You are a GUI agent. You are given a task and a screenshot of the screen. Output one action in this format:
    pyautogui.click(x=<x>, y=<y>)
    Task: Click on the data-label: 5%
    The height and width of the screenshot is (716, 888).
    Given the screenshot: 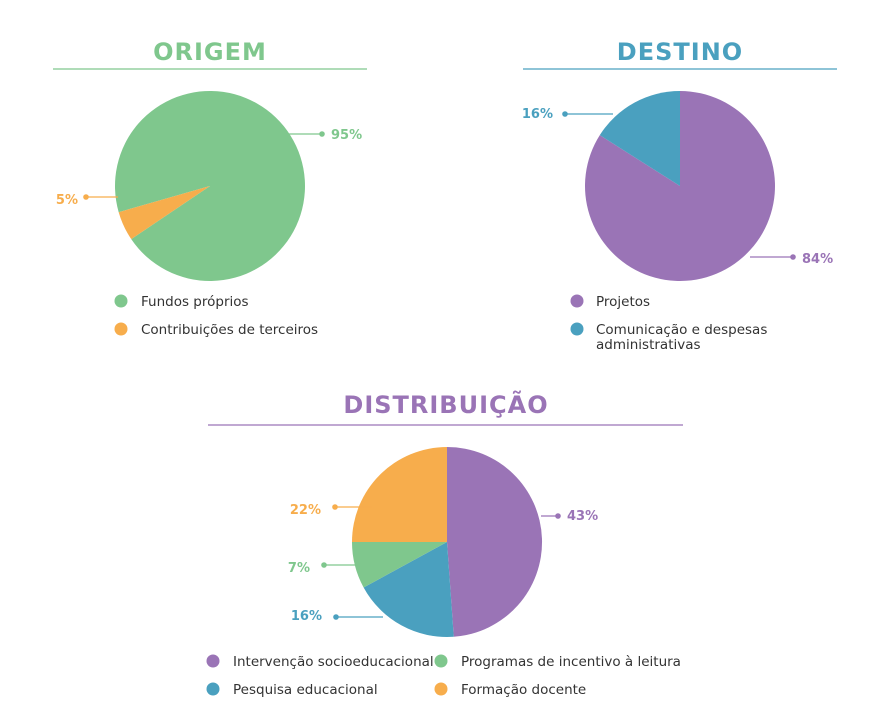 What is the action you would take?
    pyautogui.click(x=67, y=200)
    